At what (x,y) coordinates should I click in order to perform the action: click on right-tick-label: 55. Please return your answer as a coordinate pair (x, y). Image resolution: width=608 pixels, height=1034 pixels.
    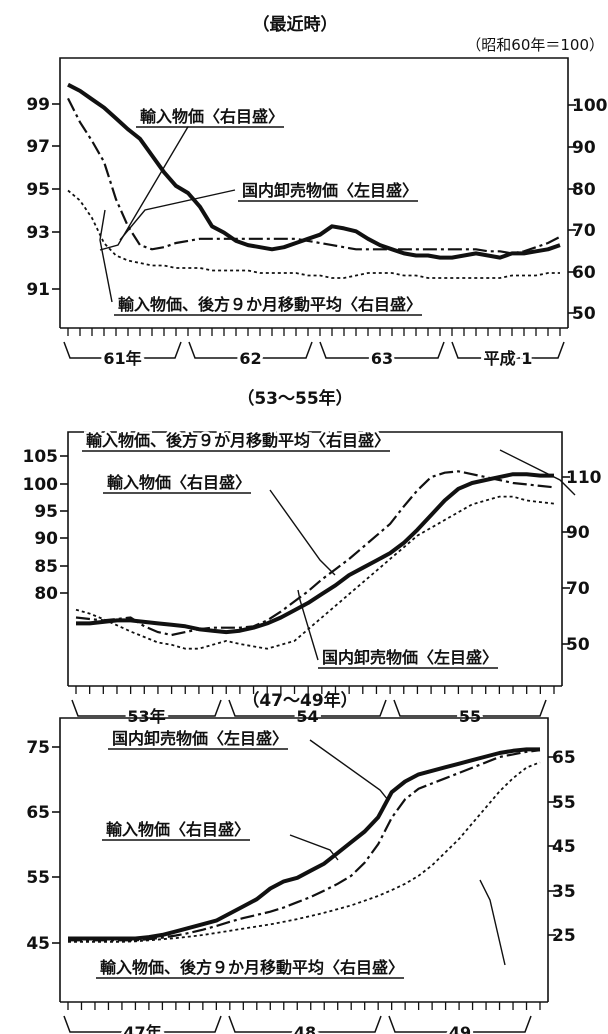
    Looking at the image, I should click on (564, 803).